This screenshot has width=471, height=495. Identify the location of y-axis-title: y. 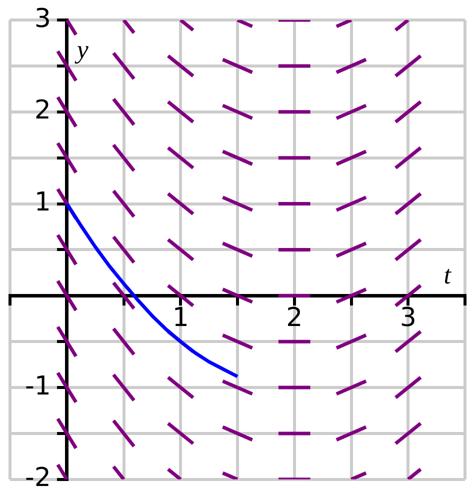
(81, 49).